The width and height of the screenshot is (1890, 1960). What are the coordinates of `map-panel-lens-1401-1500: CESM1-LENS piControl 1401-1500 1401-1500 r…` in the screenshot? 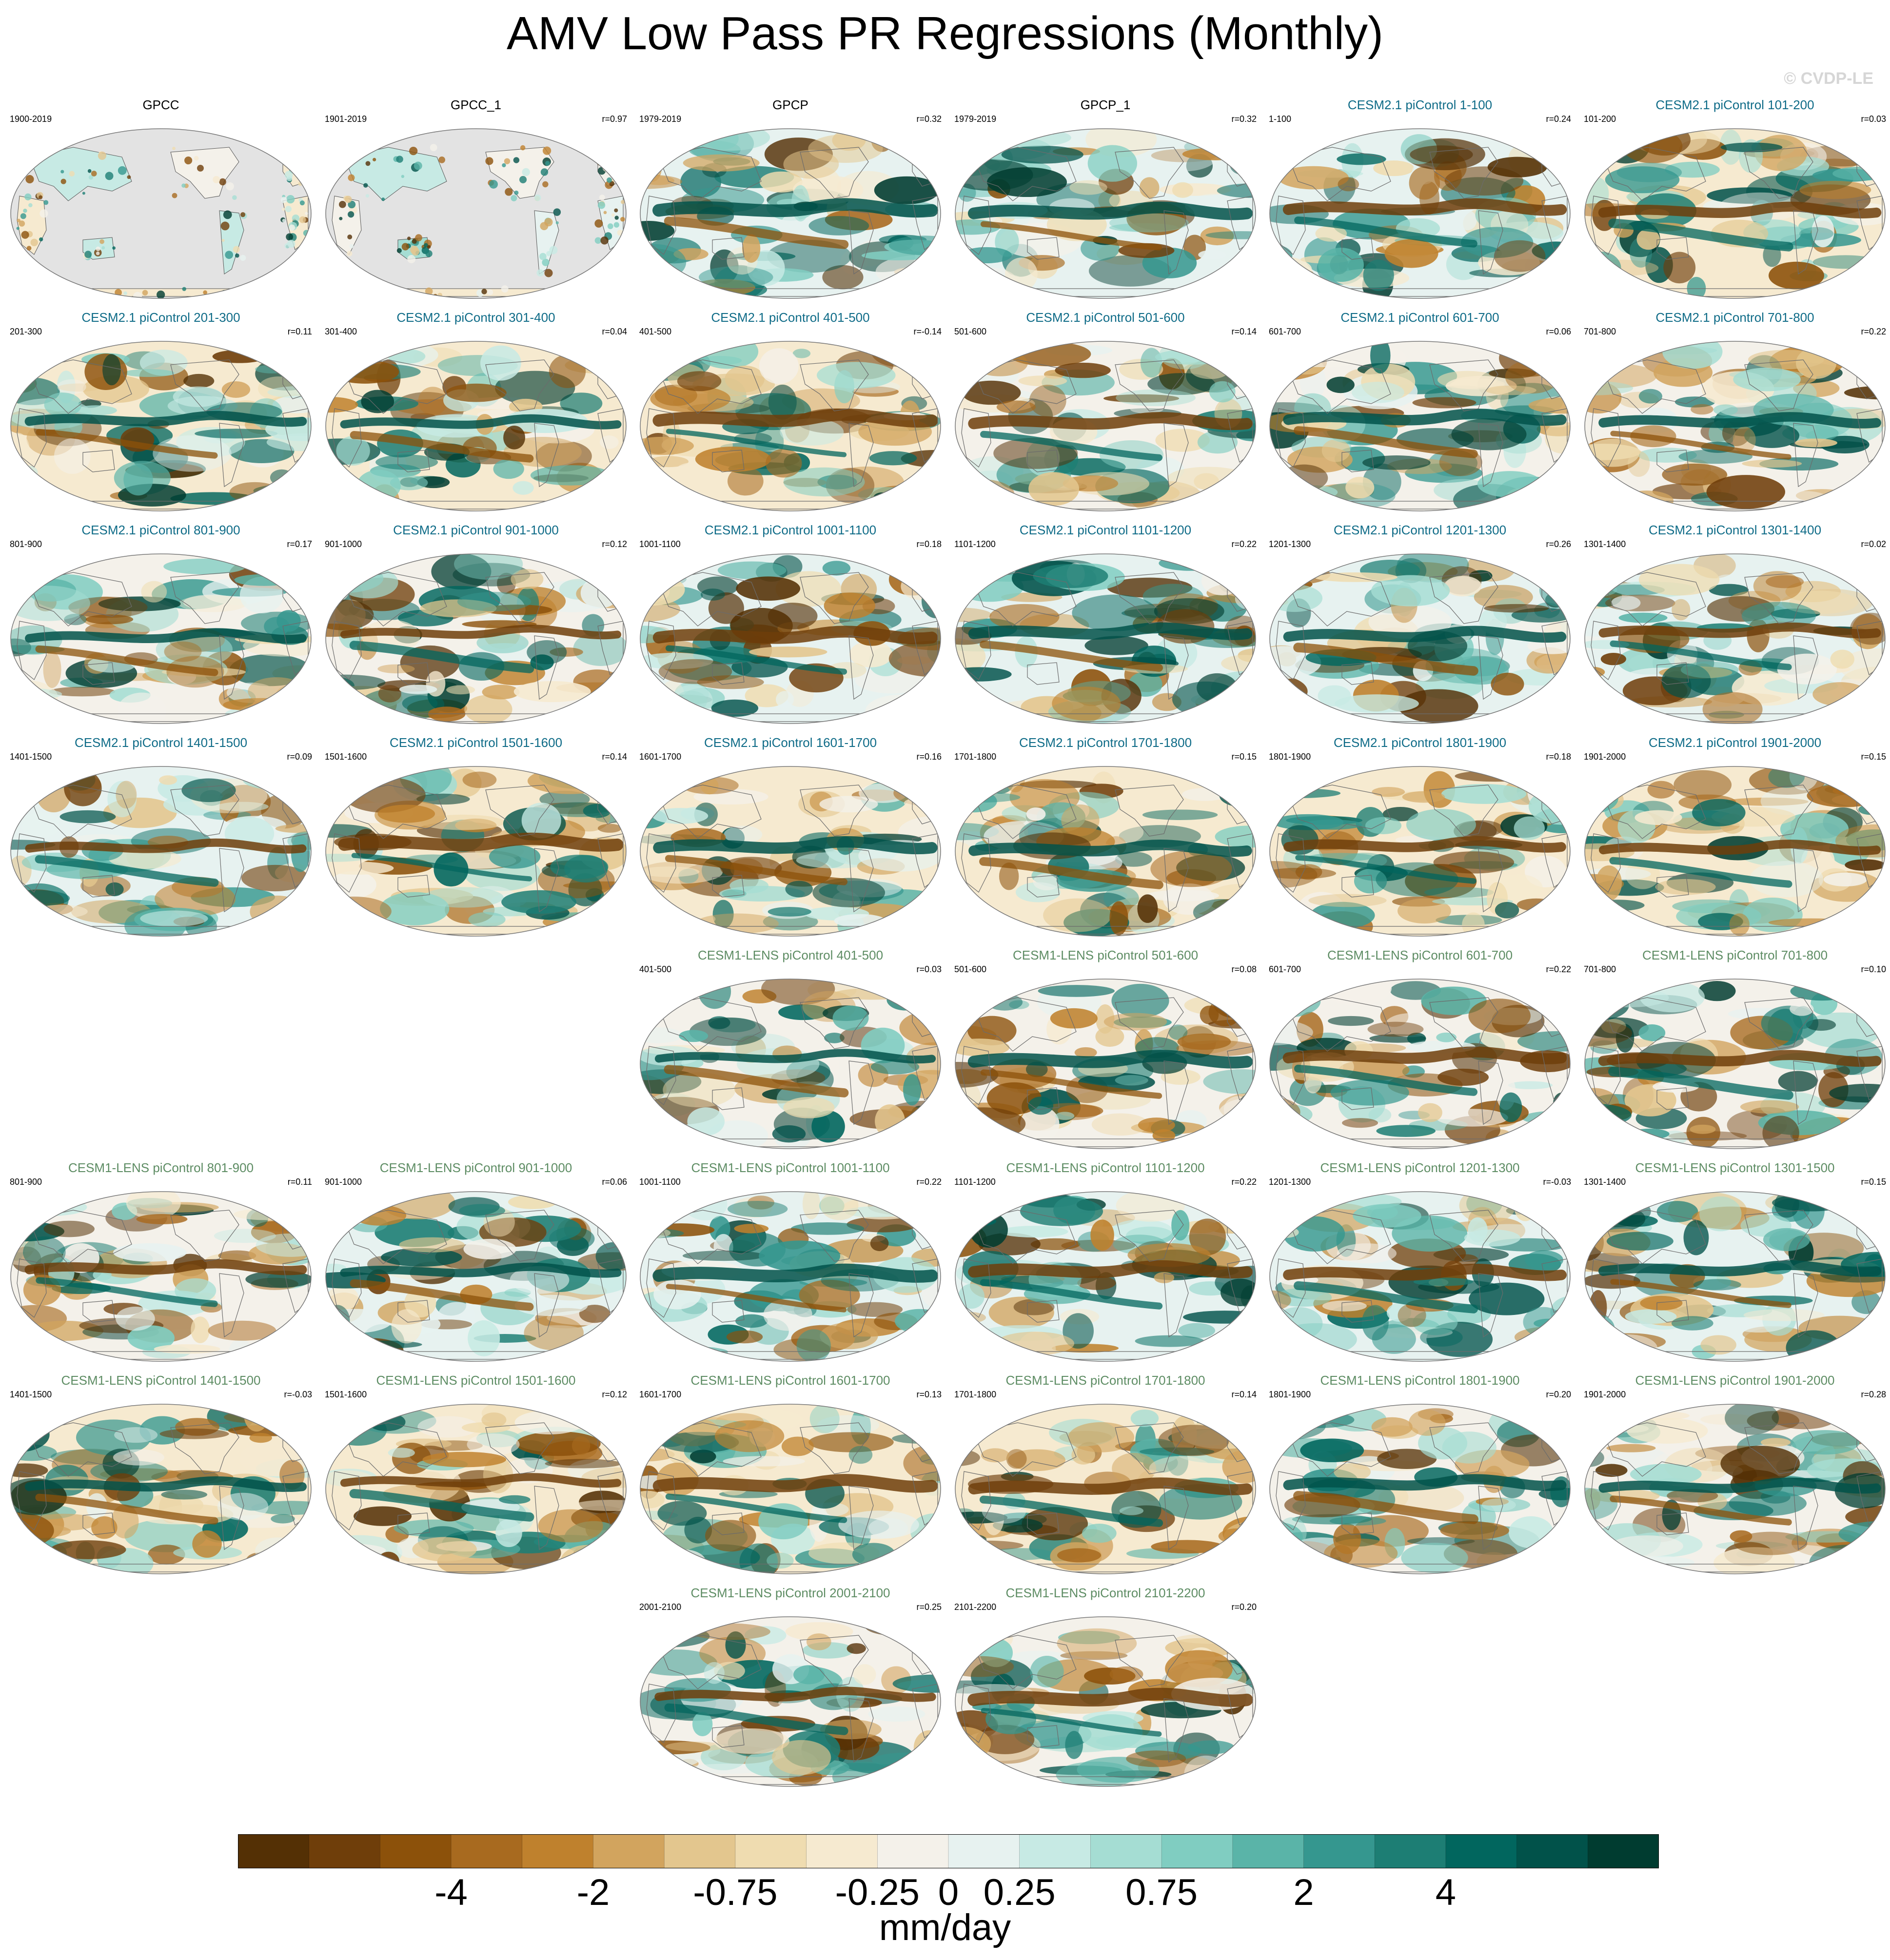 It's located at (161, 1475).